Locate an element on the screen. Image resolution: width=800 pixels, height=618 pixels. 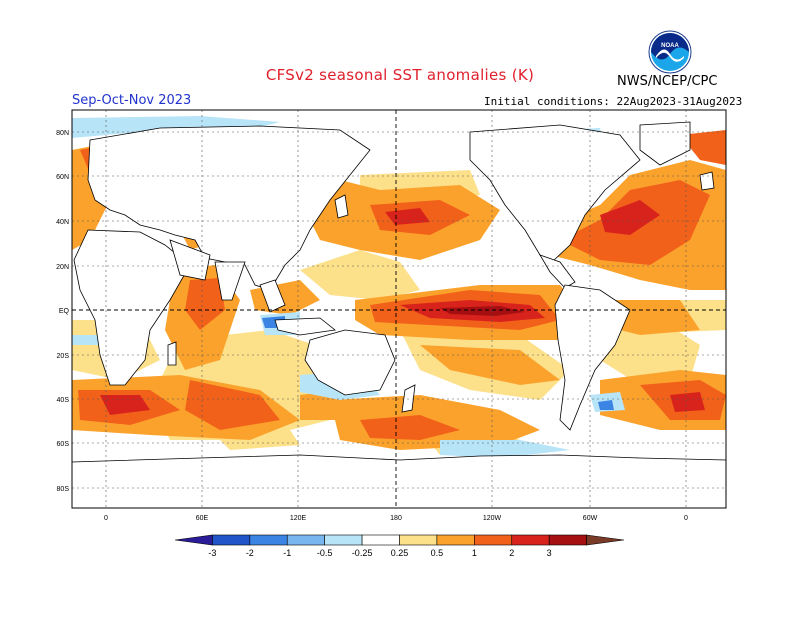
initial-conditions-label: Initial conditions: 22Aug2023-31Aug2023 is located at coordinates (613, 101).